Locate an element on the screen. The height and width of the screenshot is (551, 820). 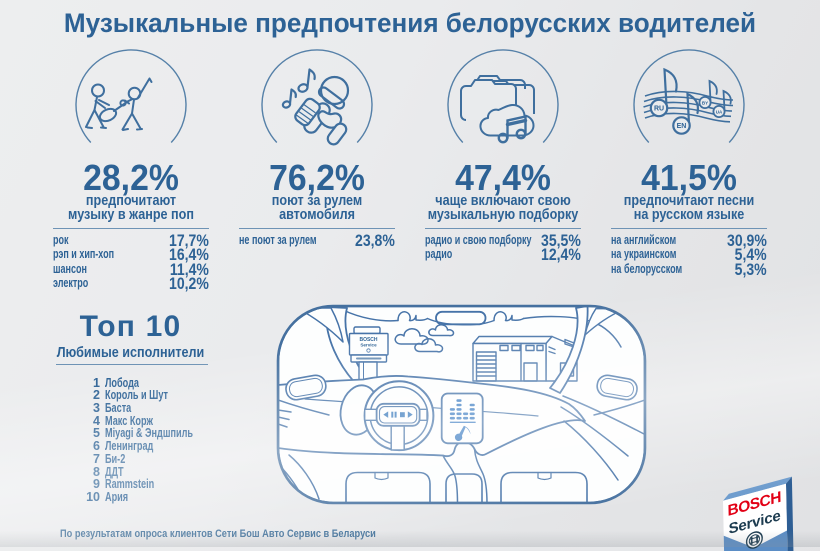
svg-text: RU is located at coordinates (659, 109).